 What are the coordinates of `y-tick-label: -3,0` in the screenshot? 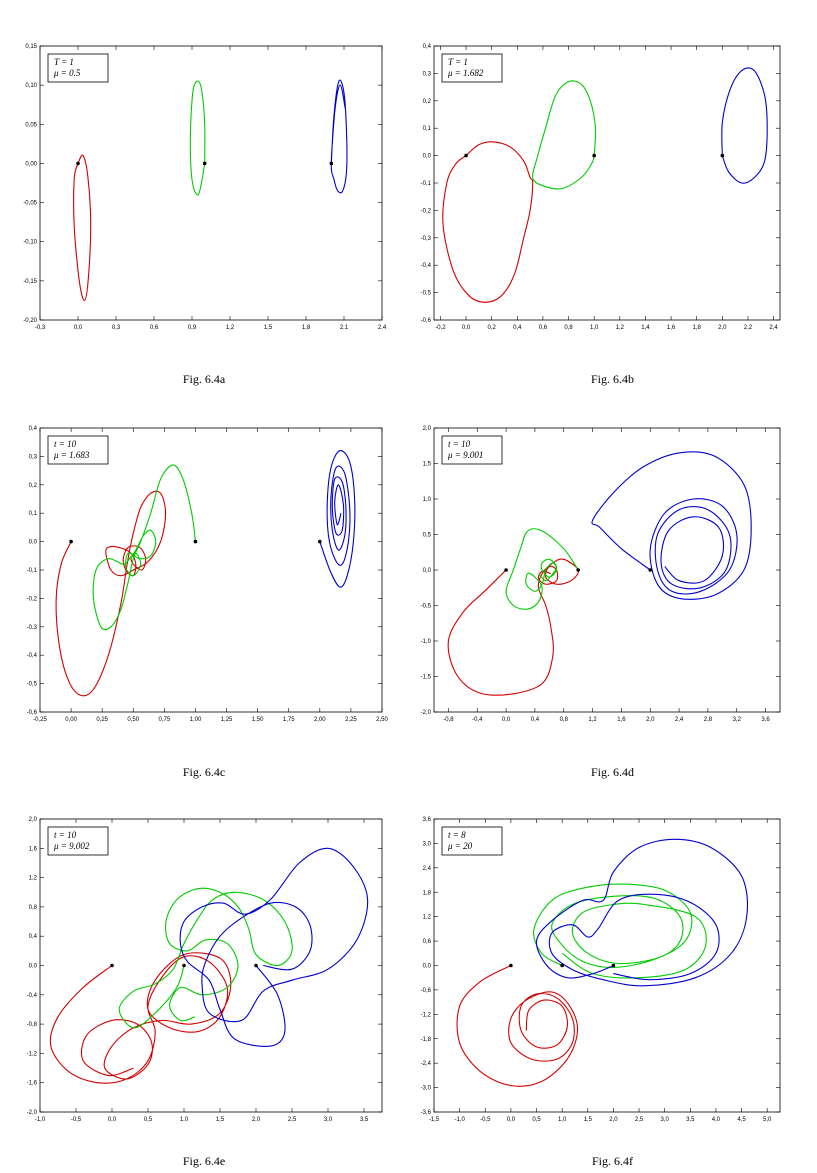 It's located at (426, 1089).